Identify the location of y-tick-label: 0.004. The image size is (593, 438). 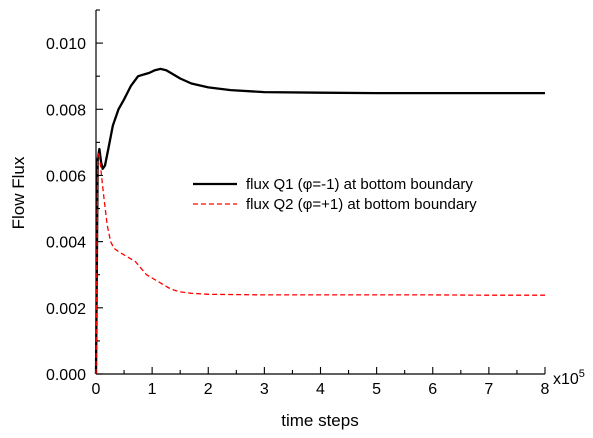
(66, 243).